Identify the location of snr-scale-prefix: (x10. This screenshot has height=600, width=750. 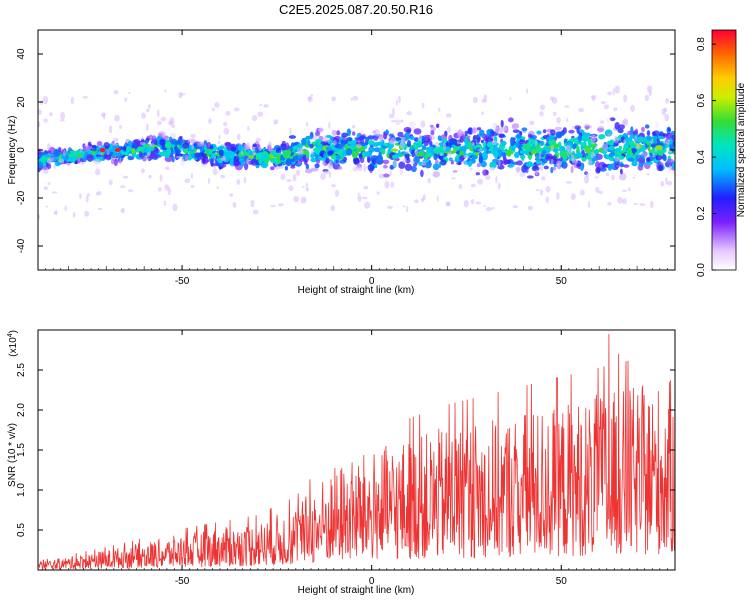
(13, 347).